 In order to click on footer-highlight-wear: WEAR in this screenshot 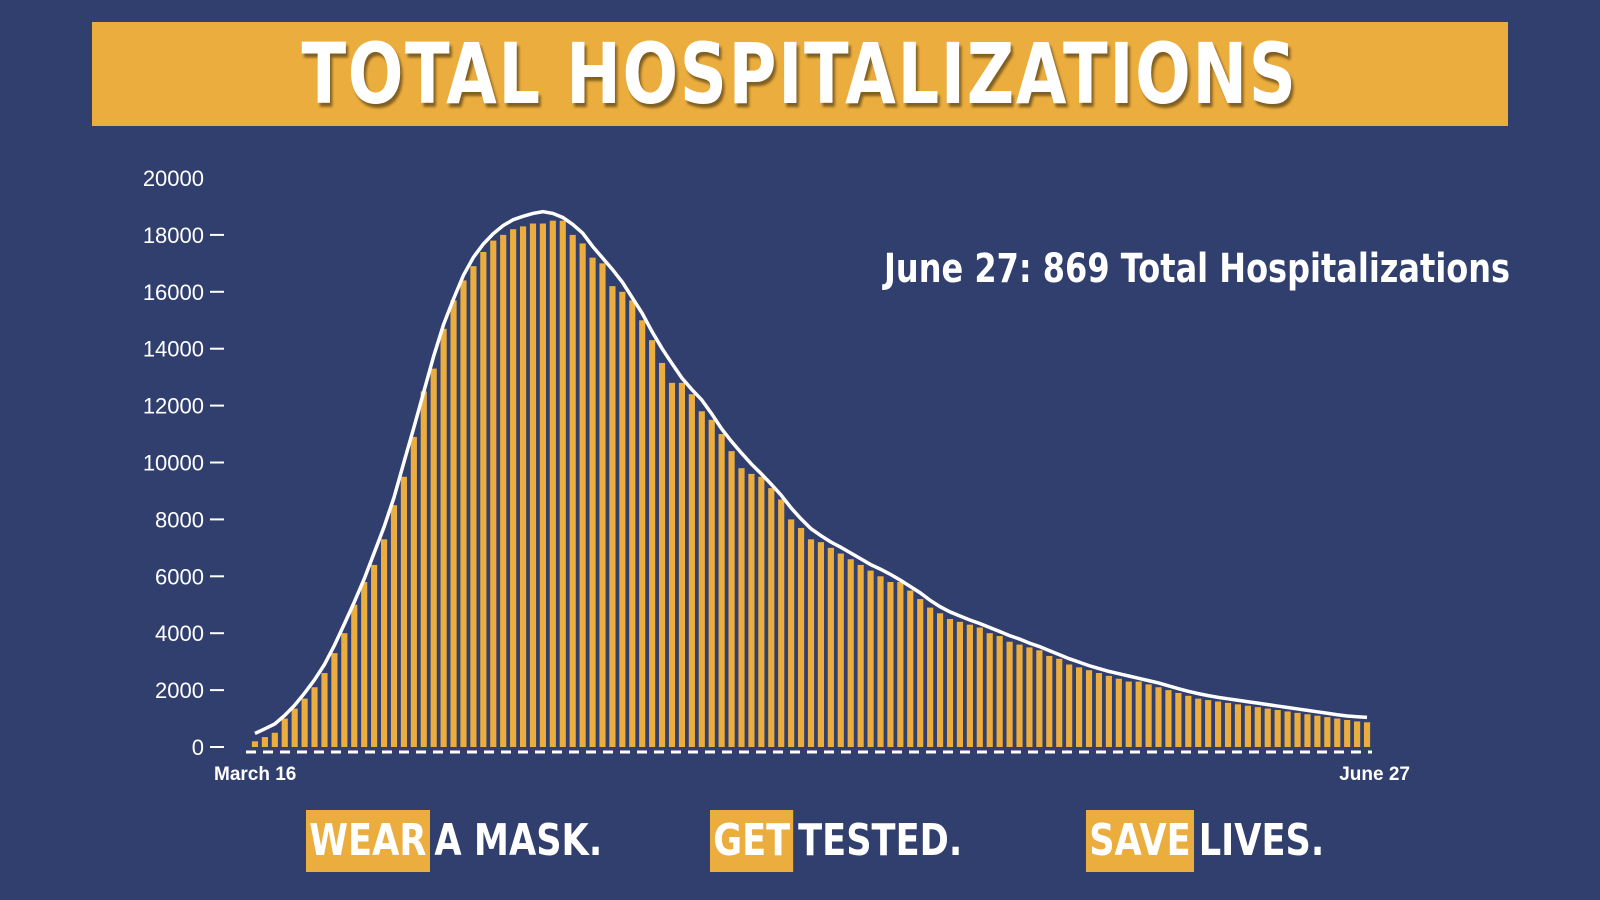, I will do `click(368, 841)`.